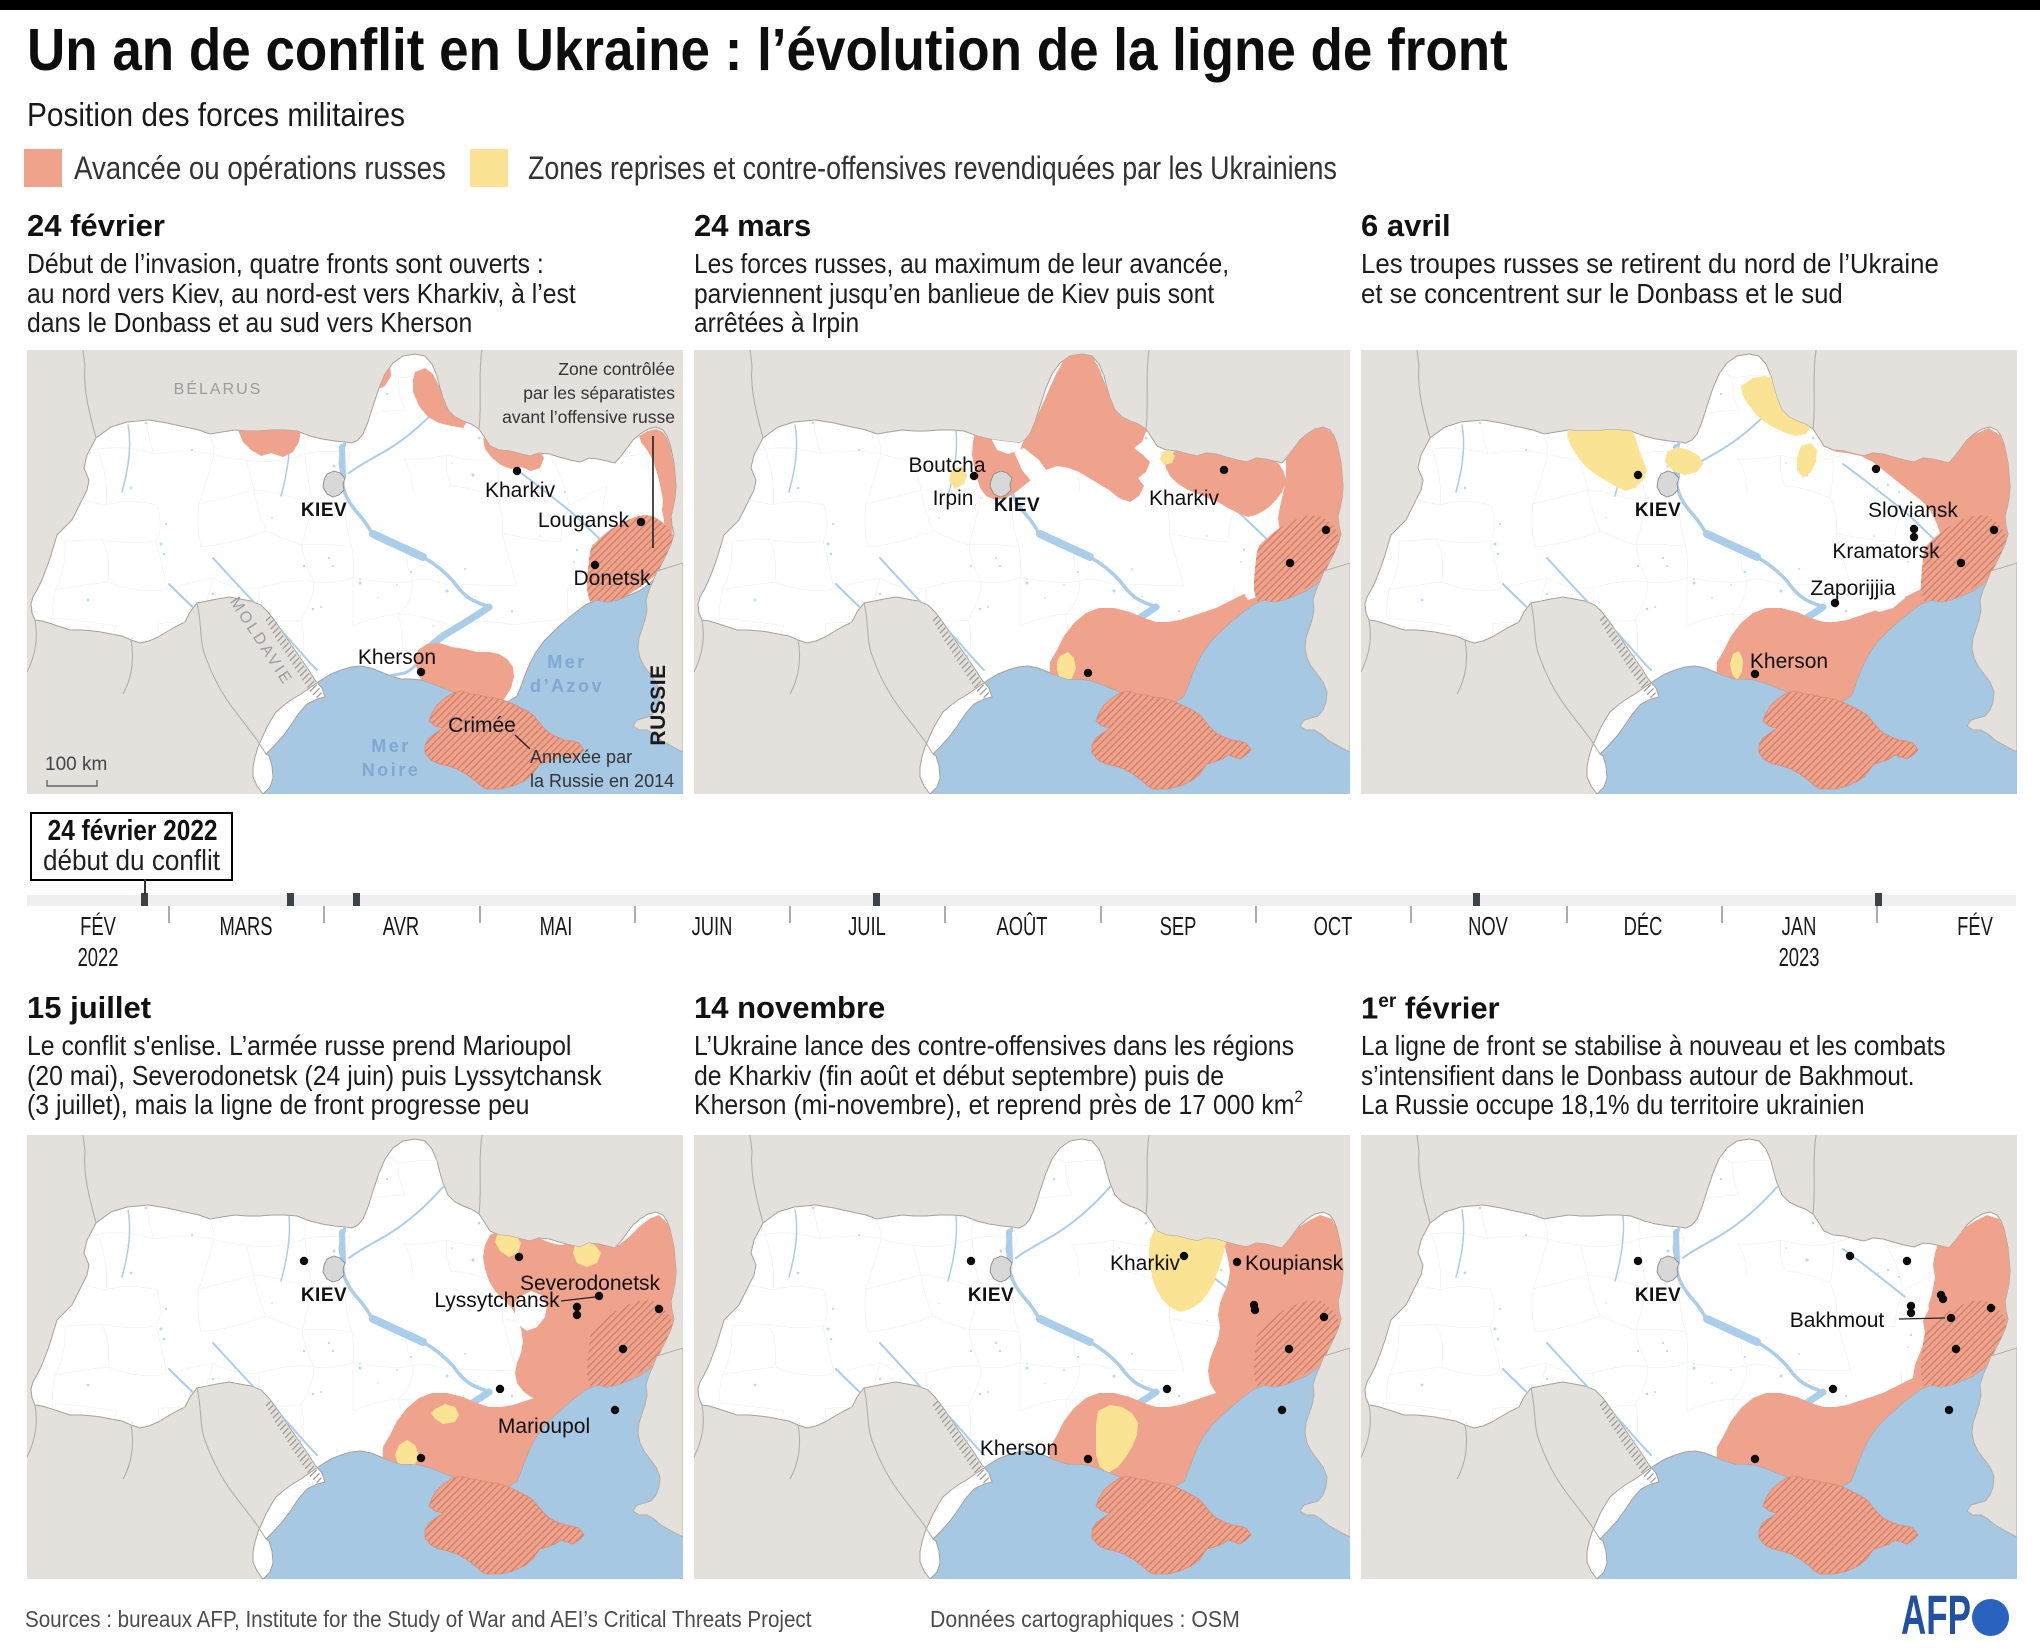  I want to click on svg-text: Sloviansk, so click(1913, 510).